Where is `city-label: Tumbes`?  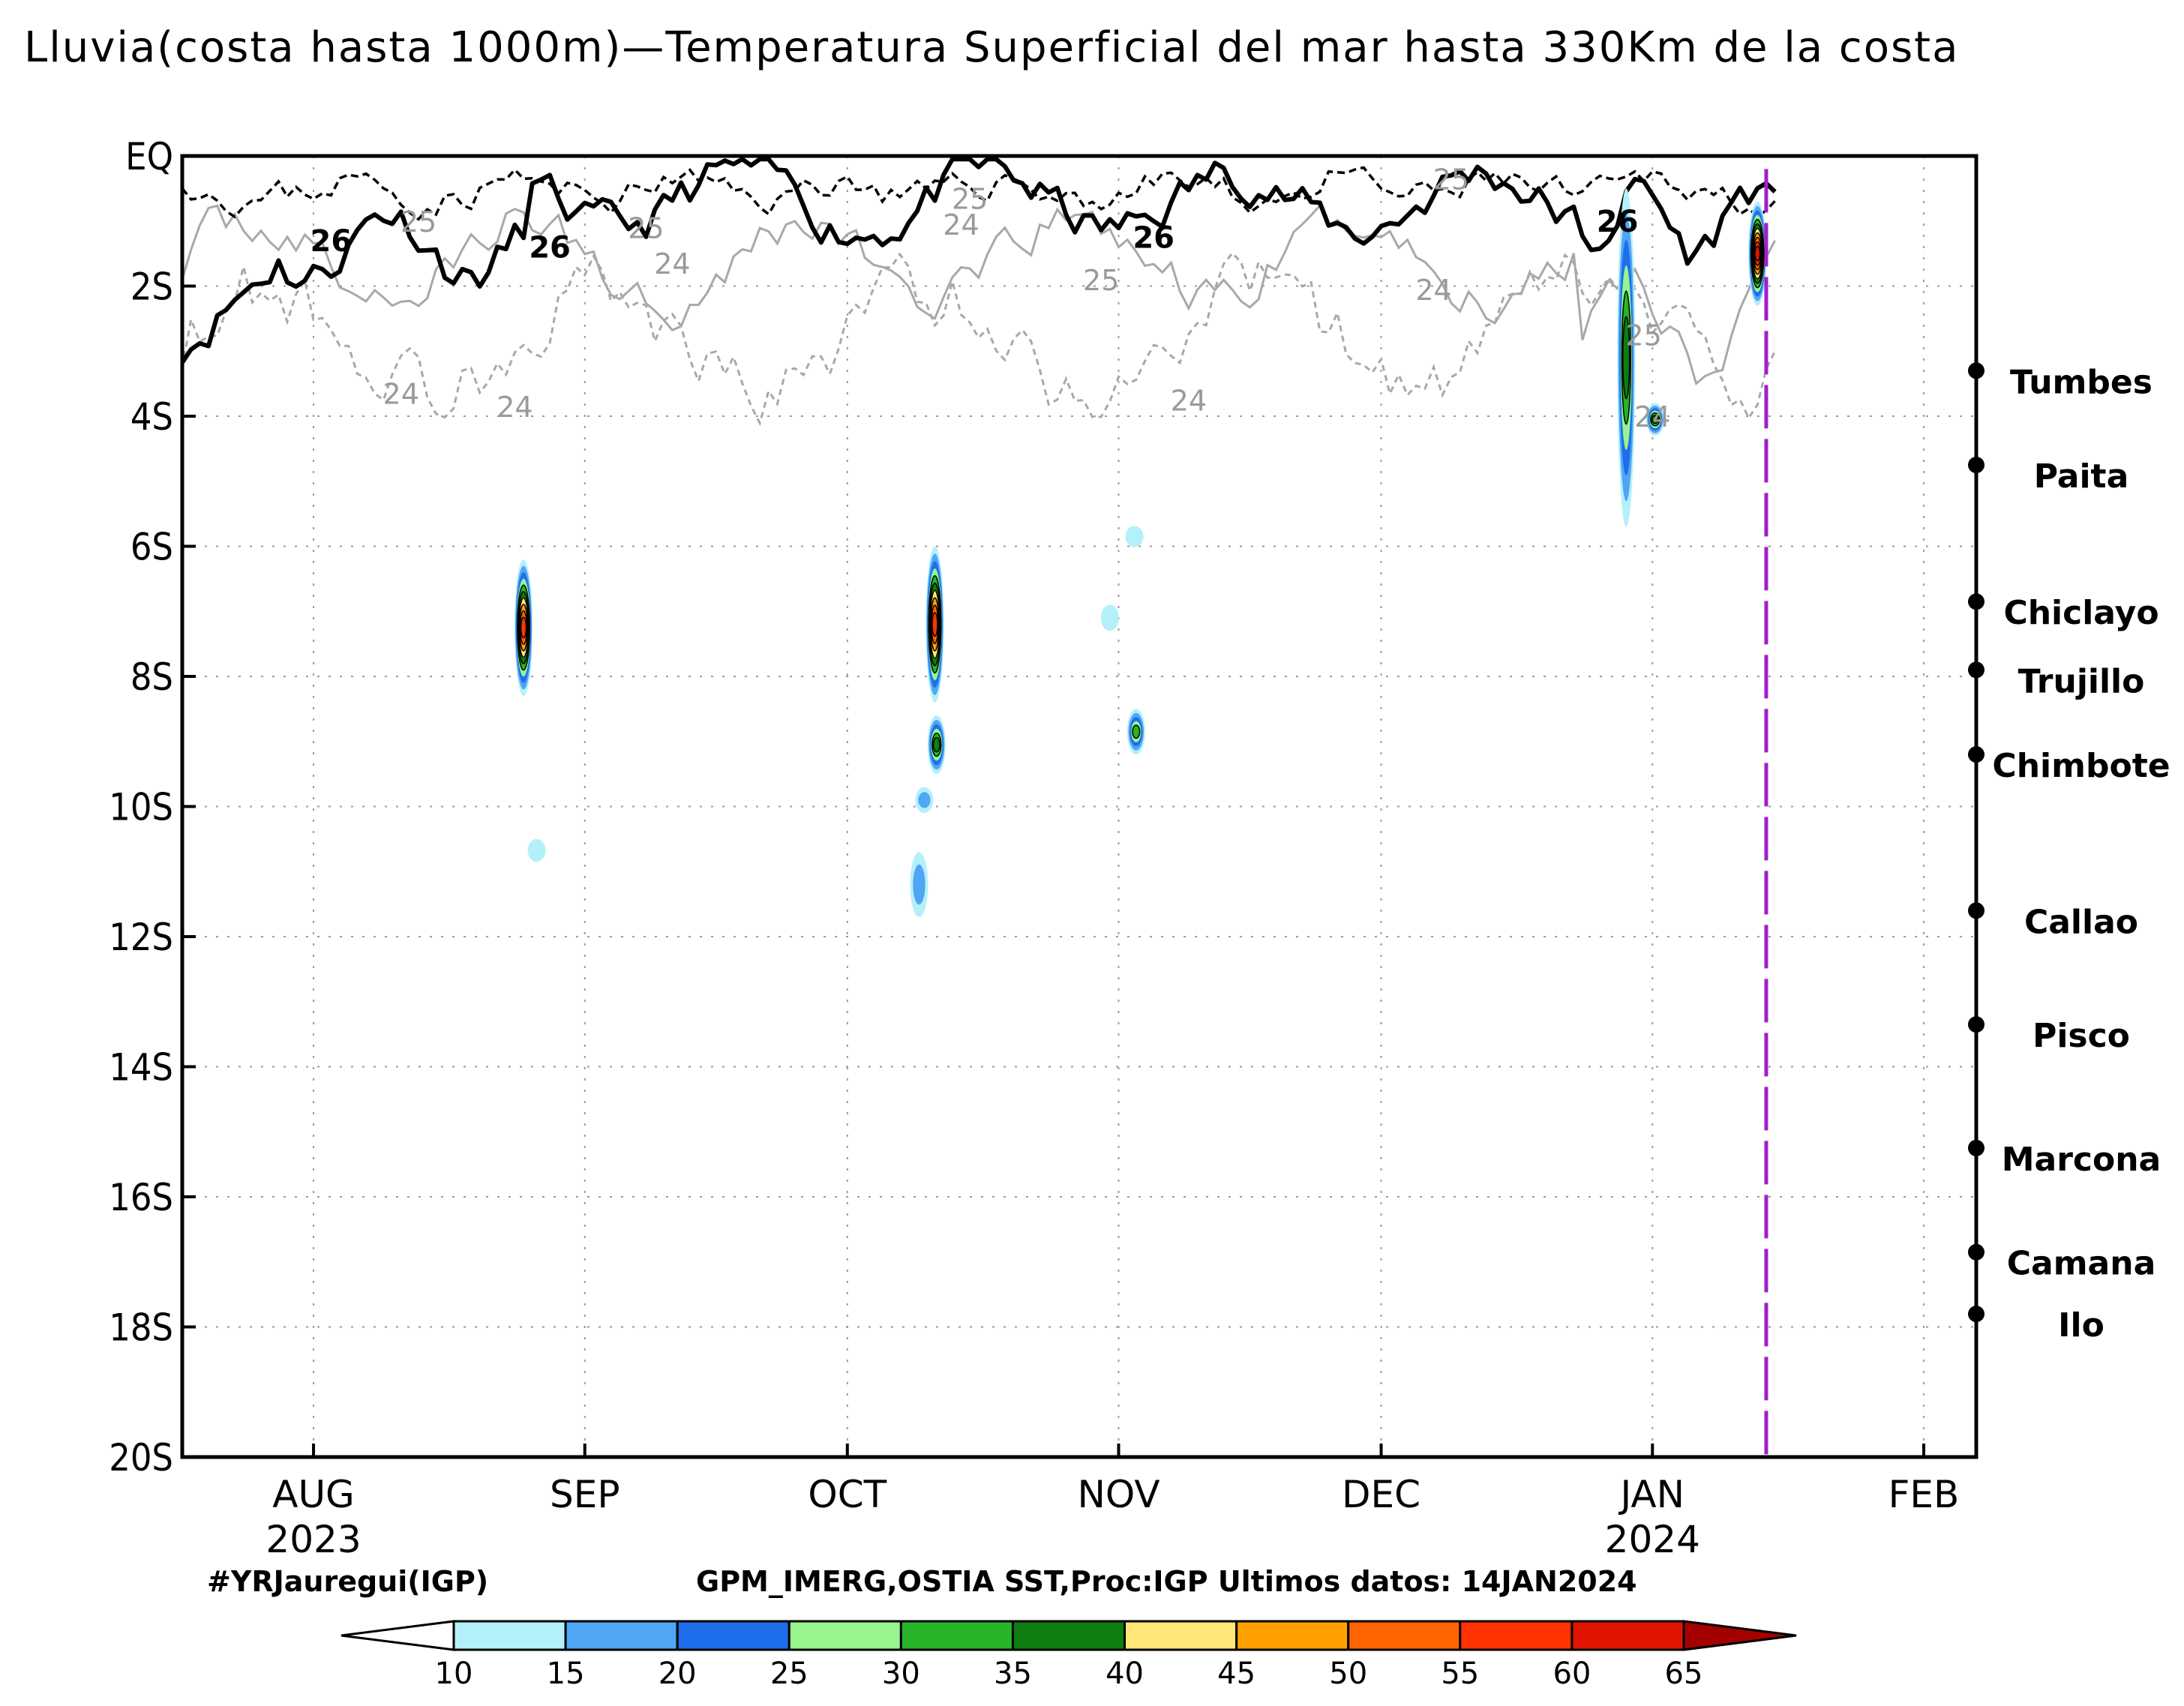
city-label: Tumbes is located at coordinates (2081, 382).